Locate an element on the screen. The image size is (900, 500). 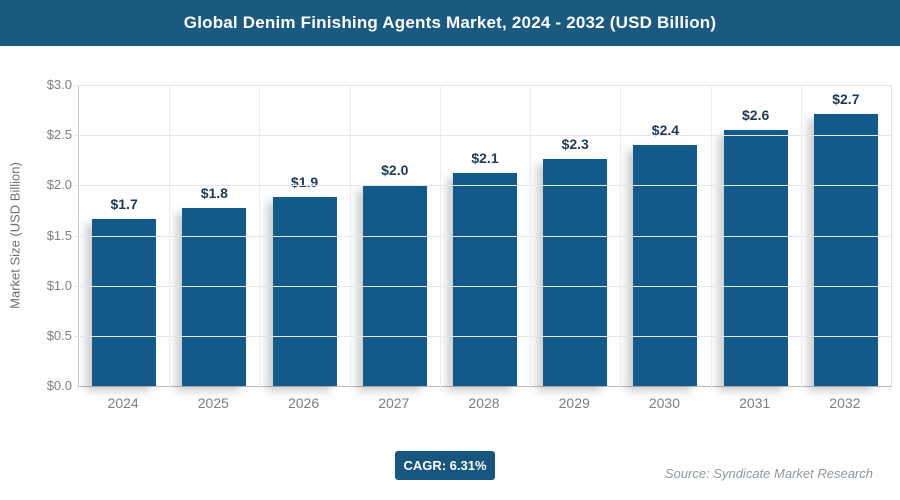
bar-2030: $2.4 is located at coordinates (665, 254).